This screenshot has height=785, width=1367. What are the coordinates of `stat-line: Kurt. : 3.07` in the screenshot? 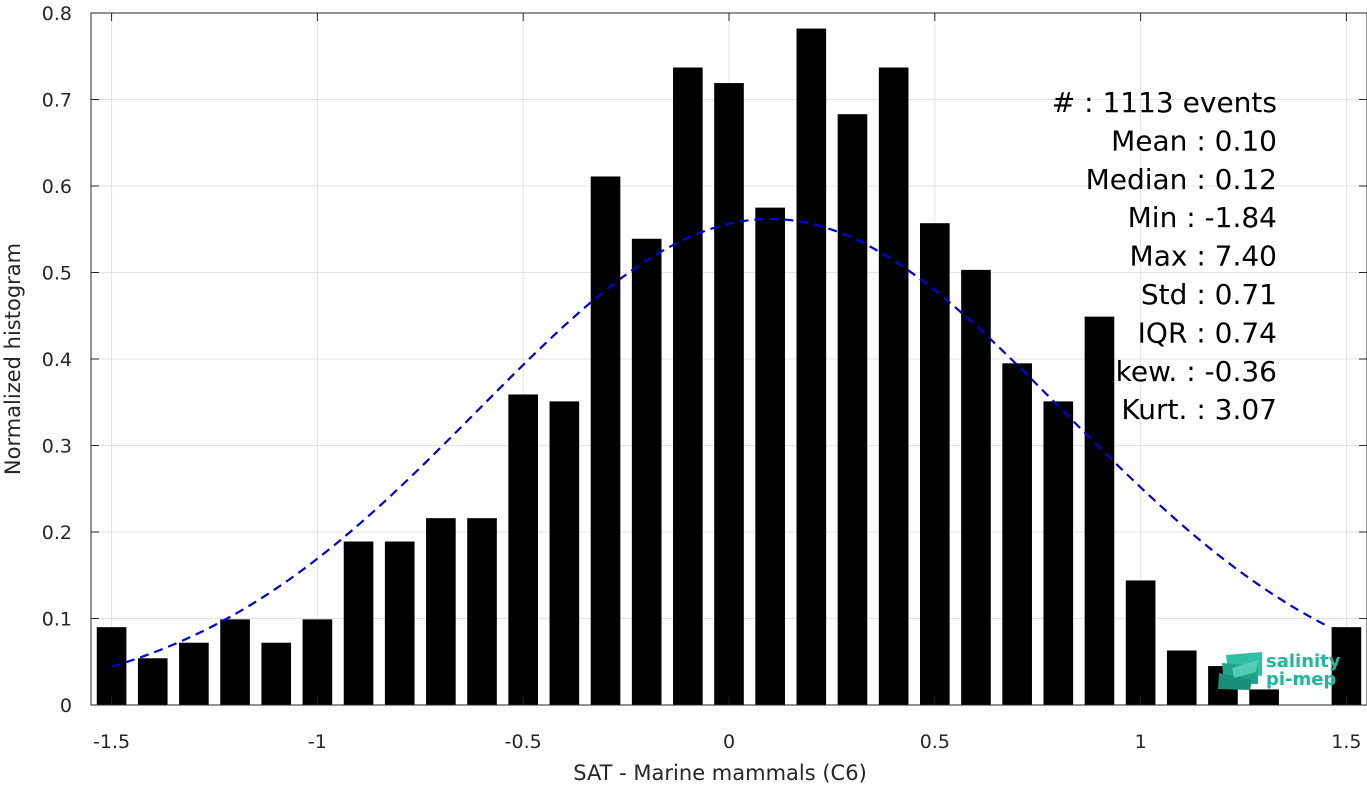 It's located at (1199, 409).